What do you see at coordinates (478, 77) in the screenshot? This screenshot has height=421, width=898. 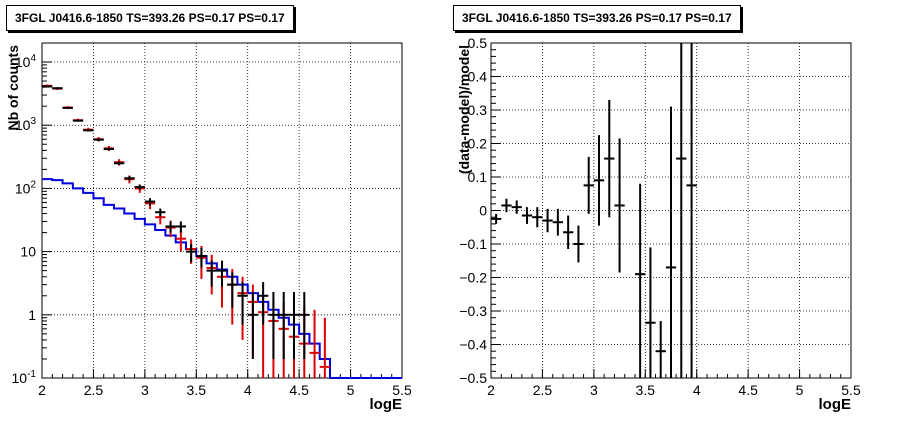 I see `y-tick-label: 0.4` at bounding box center [478, 77].